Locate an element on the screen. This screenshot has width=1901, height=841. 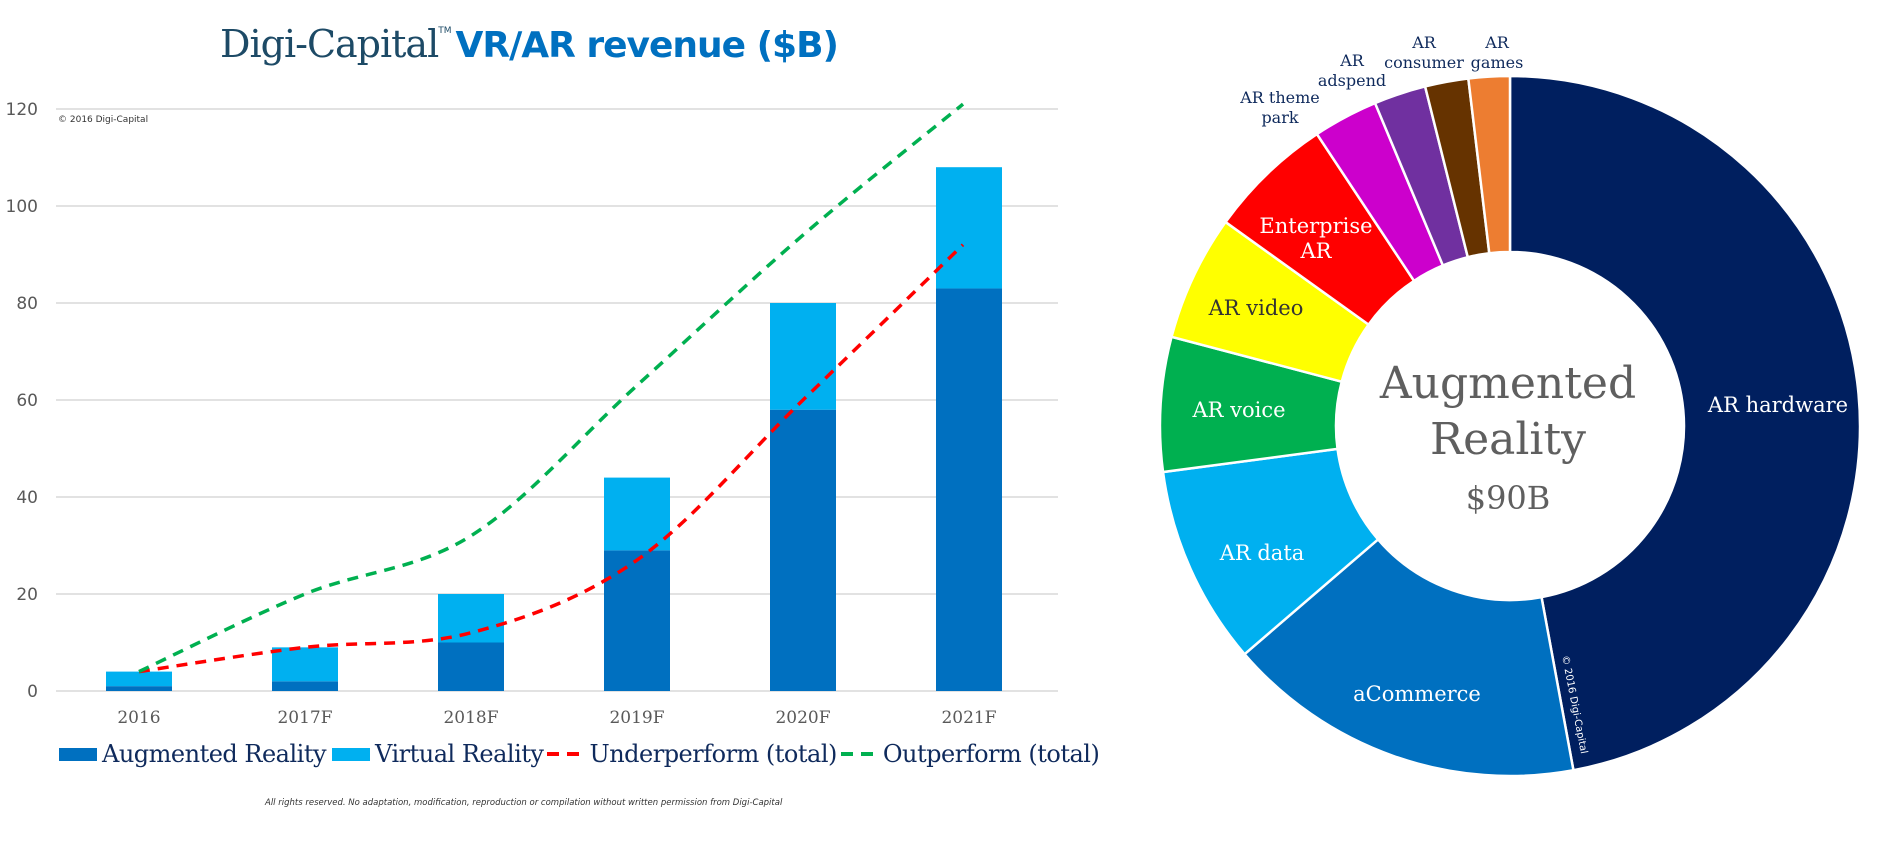
legend-item-augmented-reality: Augmented Reality is located at coordinates (193, 754).